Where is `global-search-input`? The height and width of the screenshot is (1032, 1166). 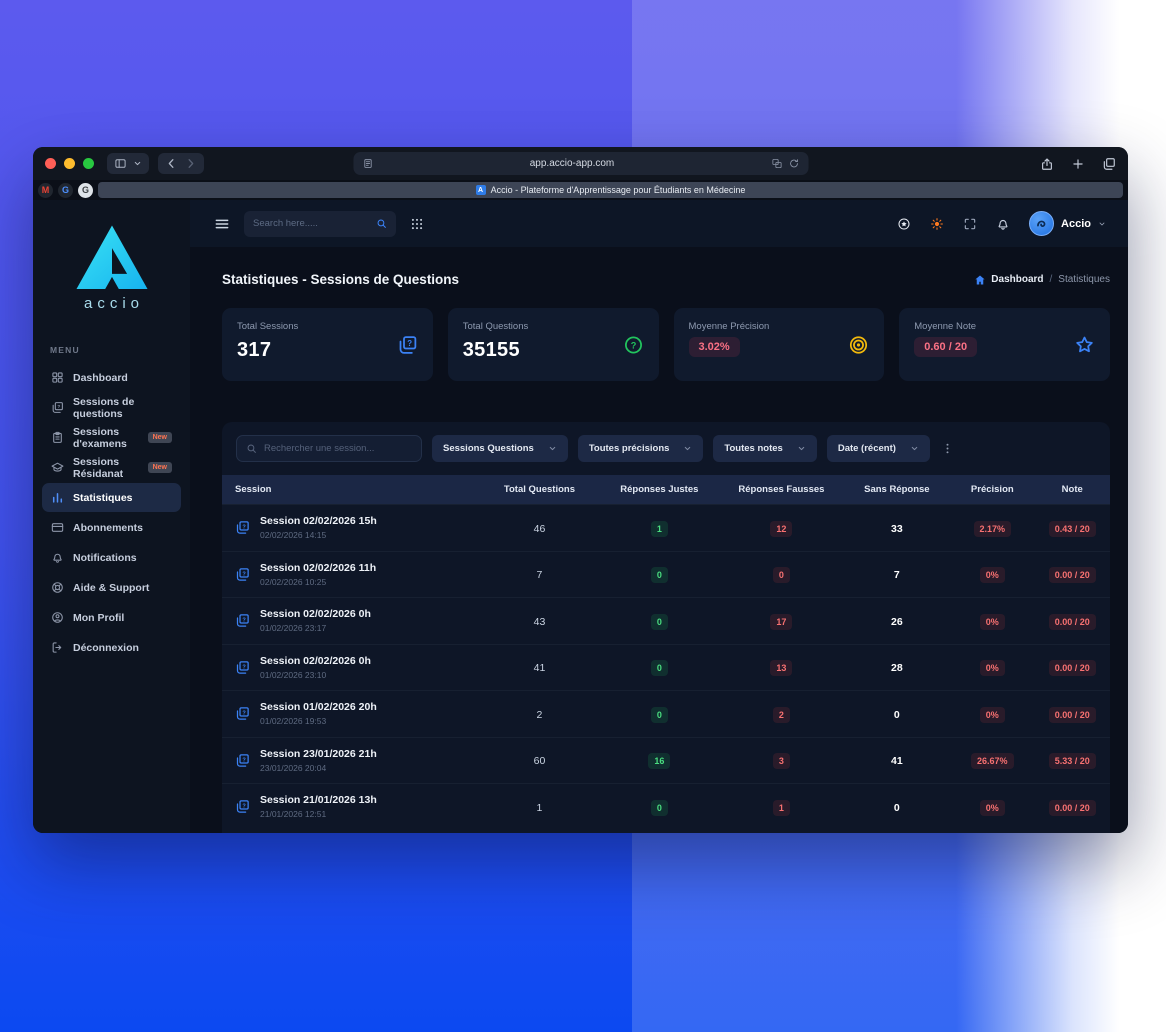
global-search-input is located at coordinates (311, 223).